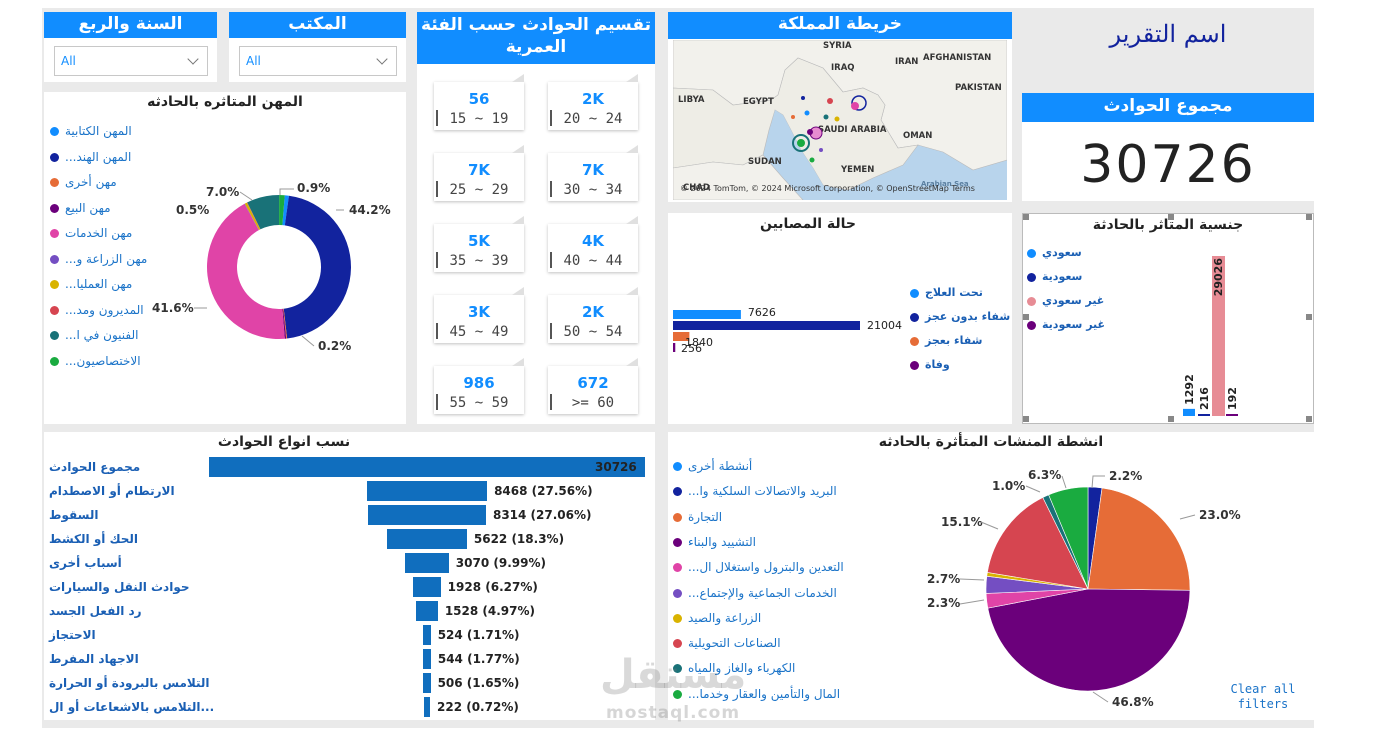 The width and height of the screenshot is (1376, 751). Describe the element at coordinates (1054, 276) in the screenshot. I see `nationality-legend-item: سعودية` at that location.